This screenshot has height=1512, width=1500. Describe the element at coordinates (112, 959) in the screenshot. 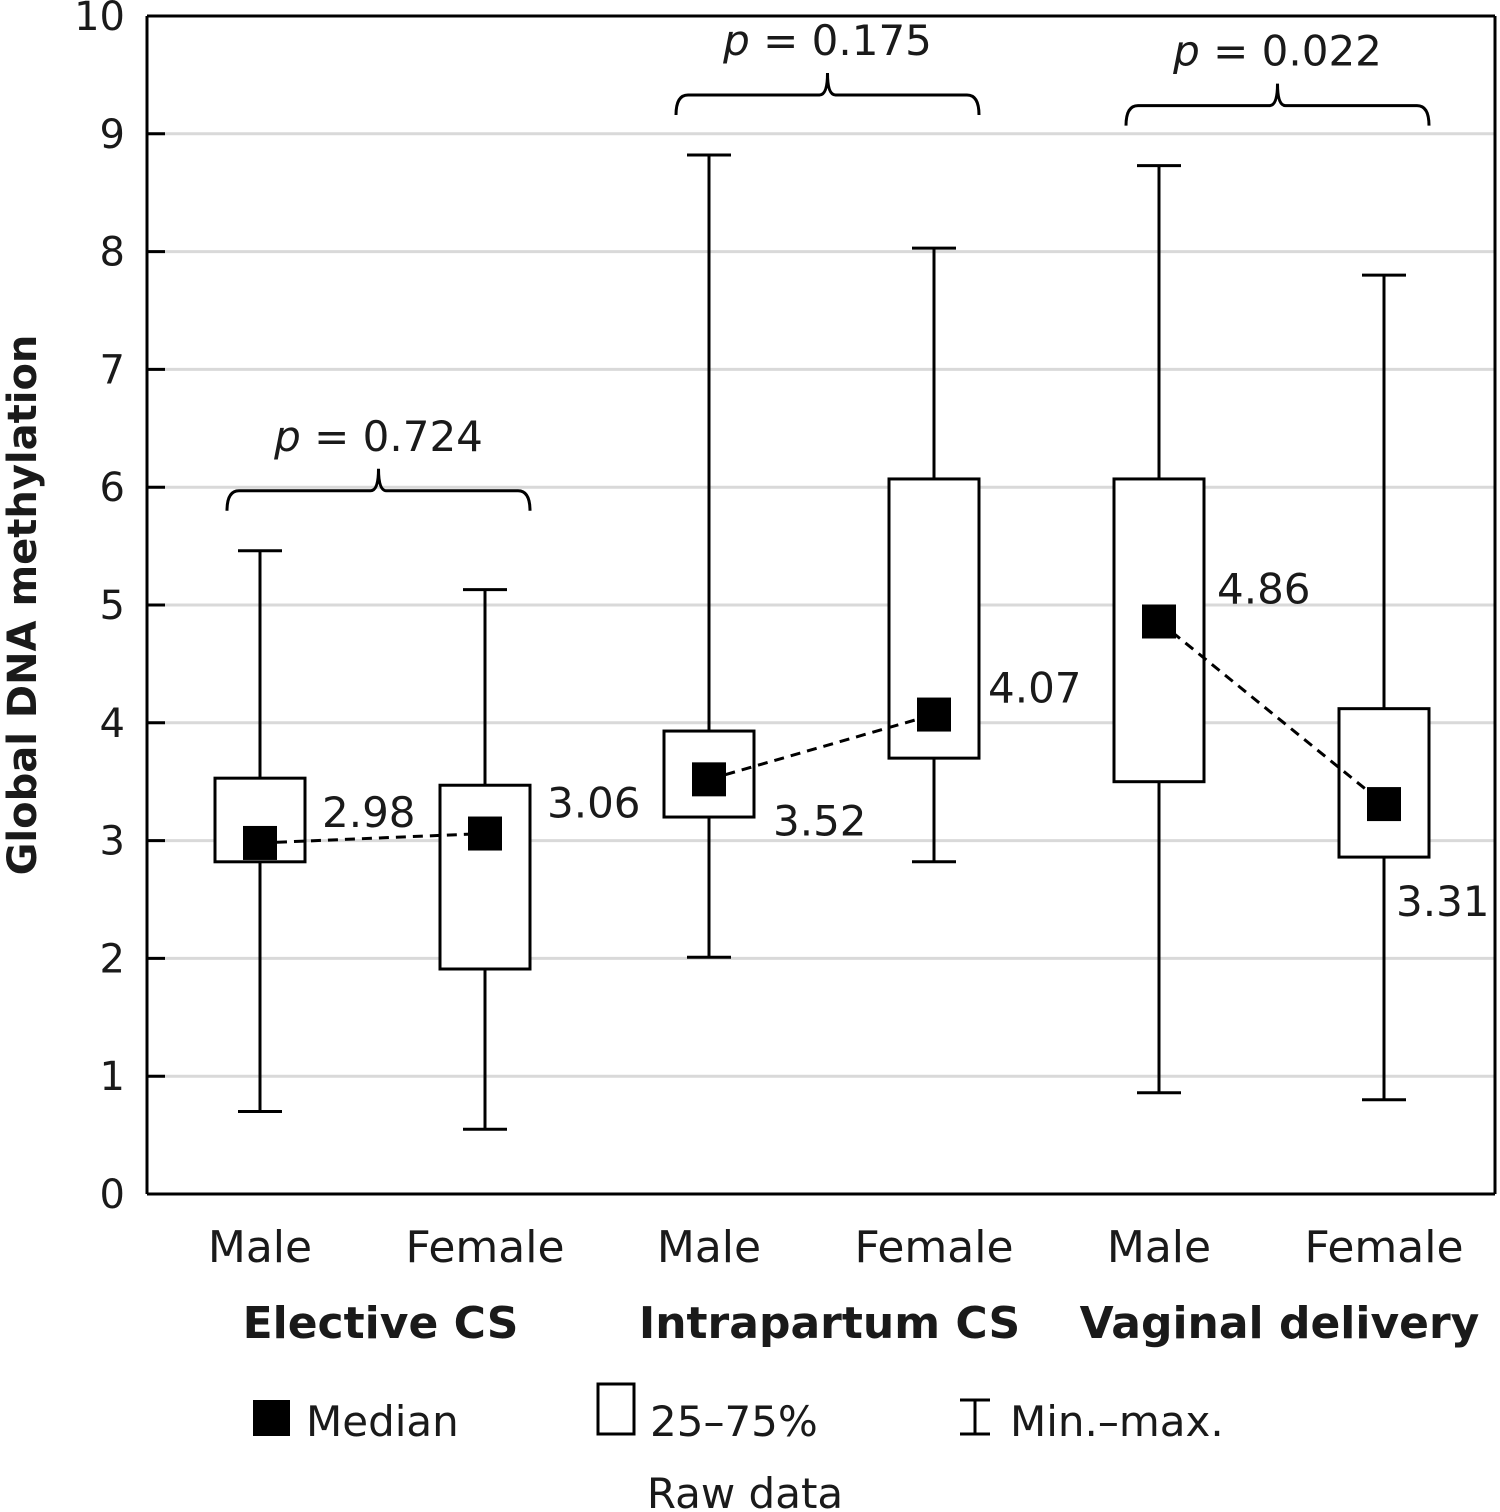

I see `y-tick-label: 2` at that location.